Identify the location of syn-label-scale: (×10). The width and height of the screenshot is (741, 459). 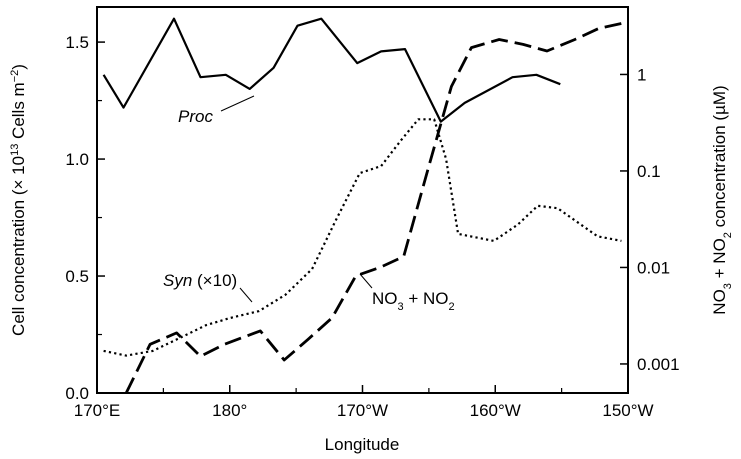
(214, 280).